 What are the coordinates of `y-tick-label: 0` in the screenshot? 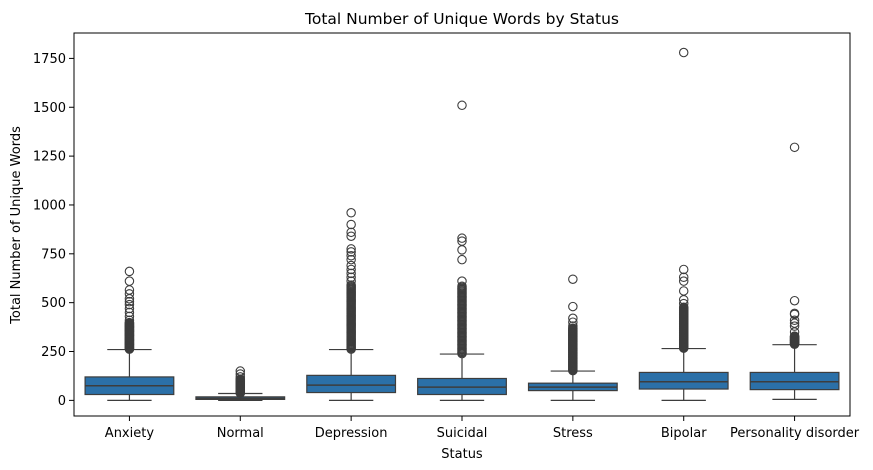 It's located at (62, 401).